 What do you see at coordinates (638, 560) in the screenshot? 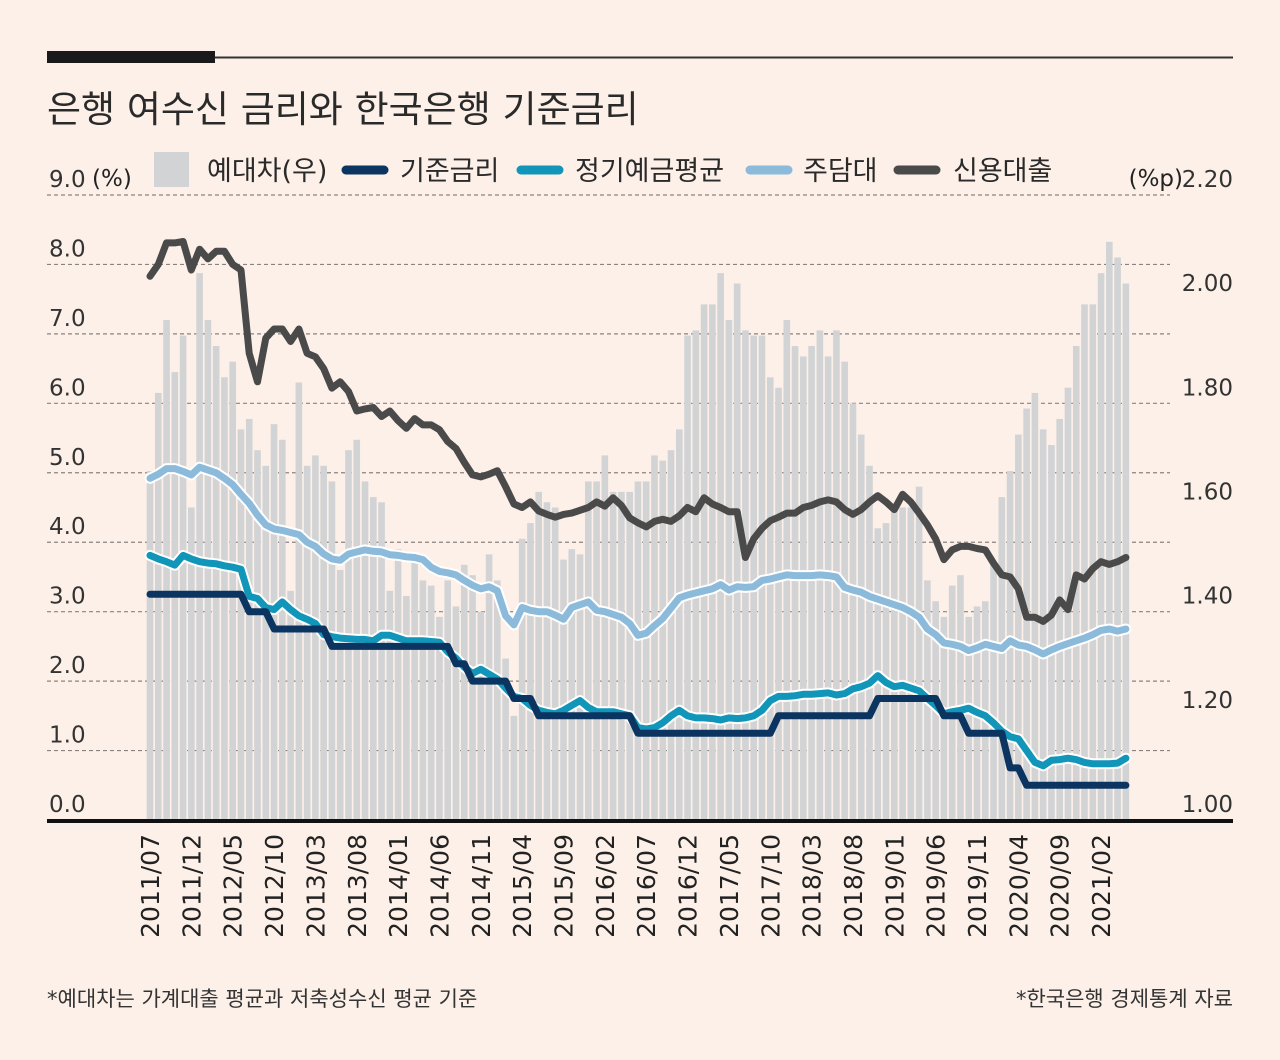
I see `line-mortgage` at bounding box center [638, 560].